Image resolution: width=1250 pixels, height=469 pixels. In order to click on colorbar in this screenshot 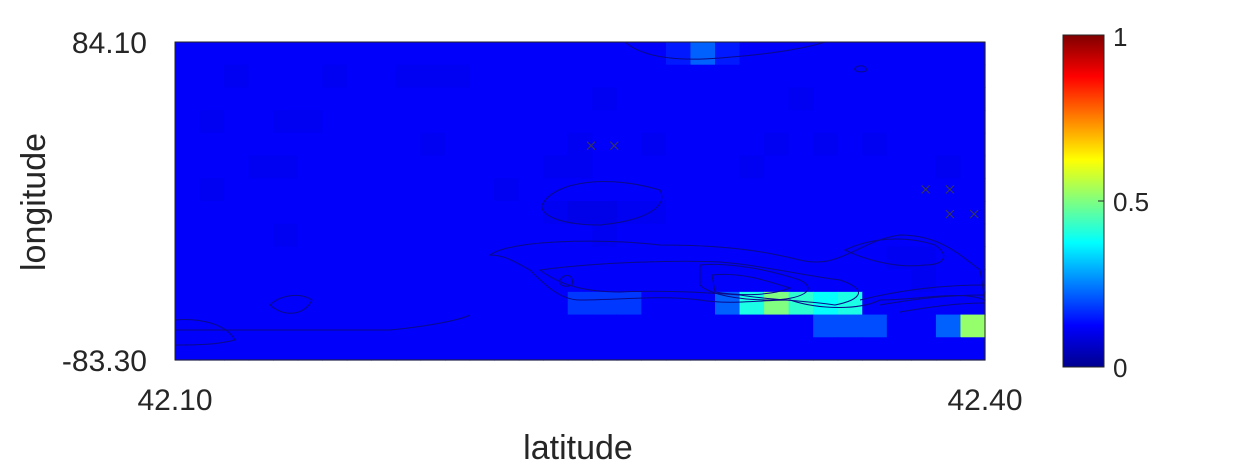, I will do `click(1083, 201)`.